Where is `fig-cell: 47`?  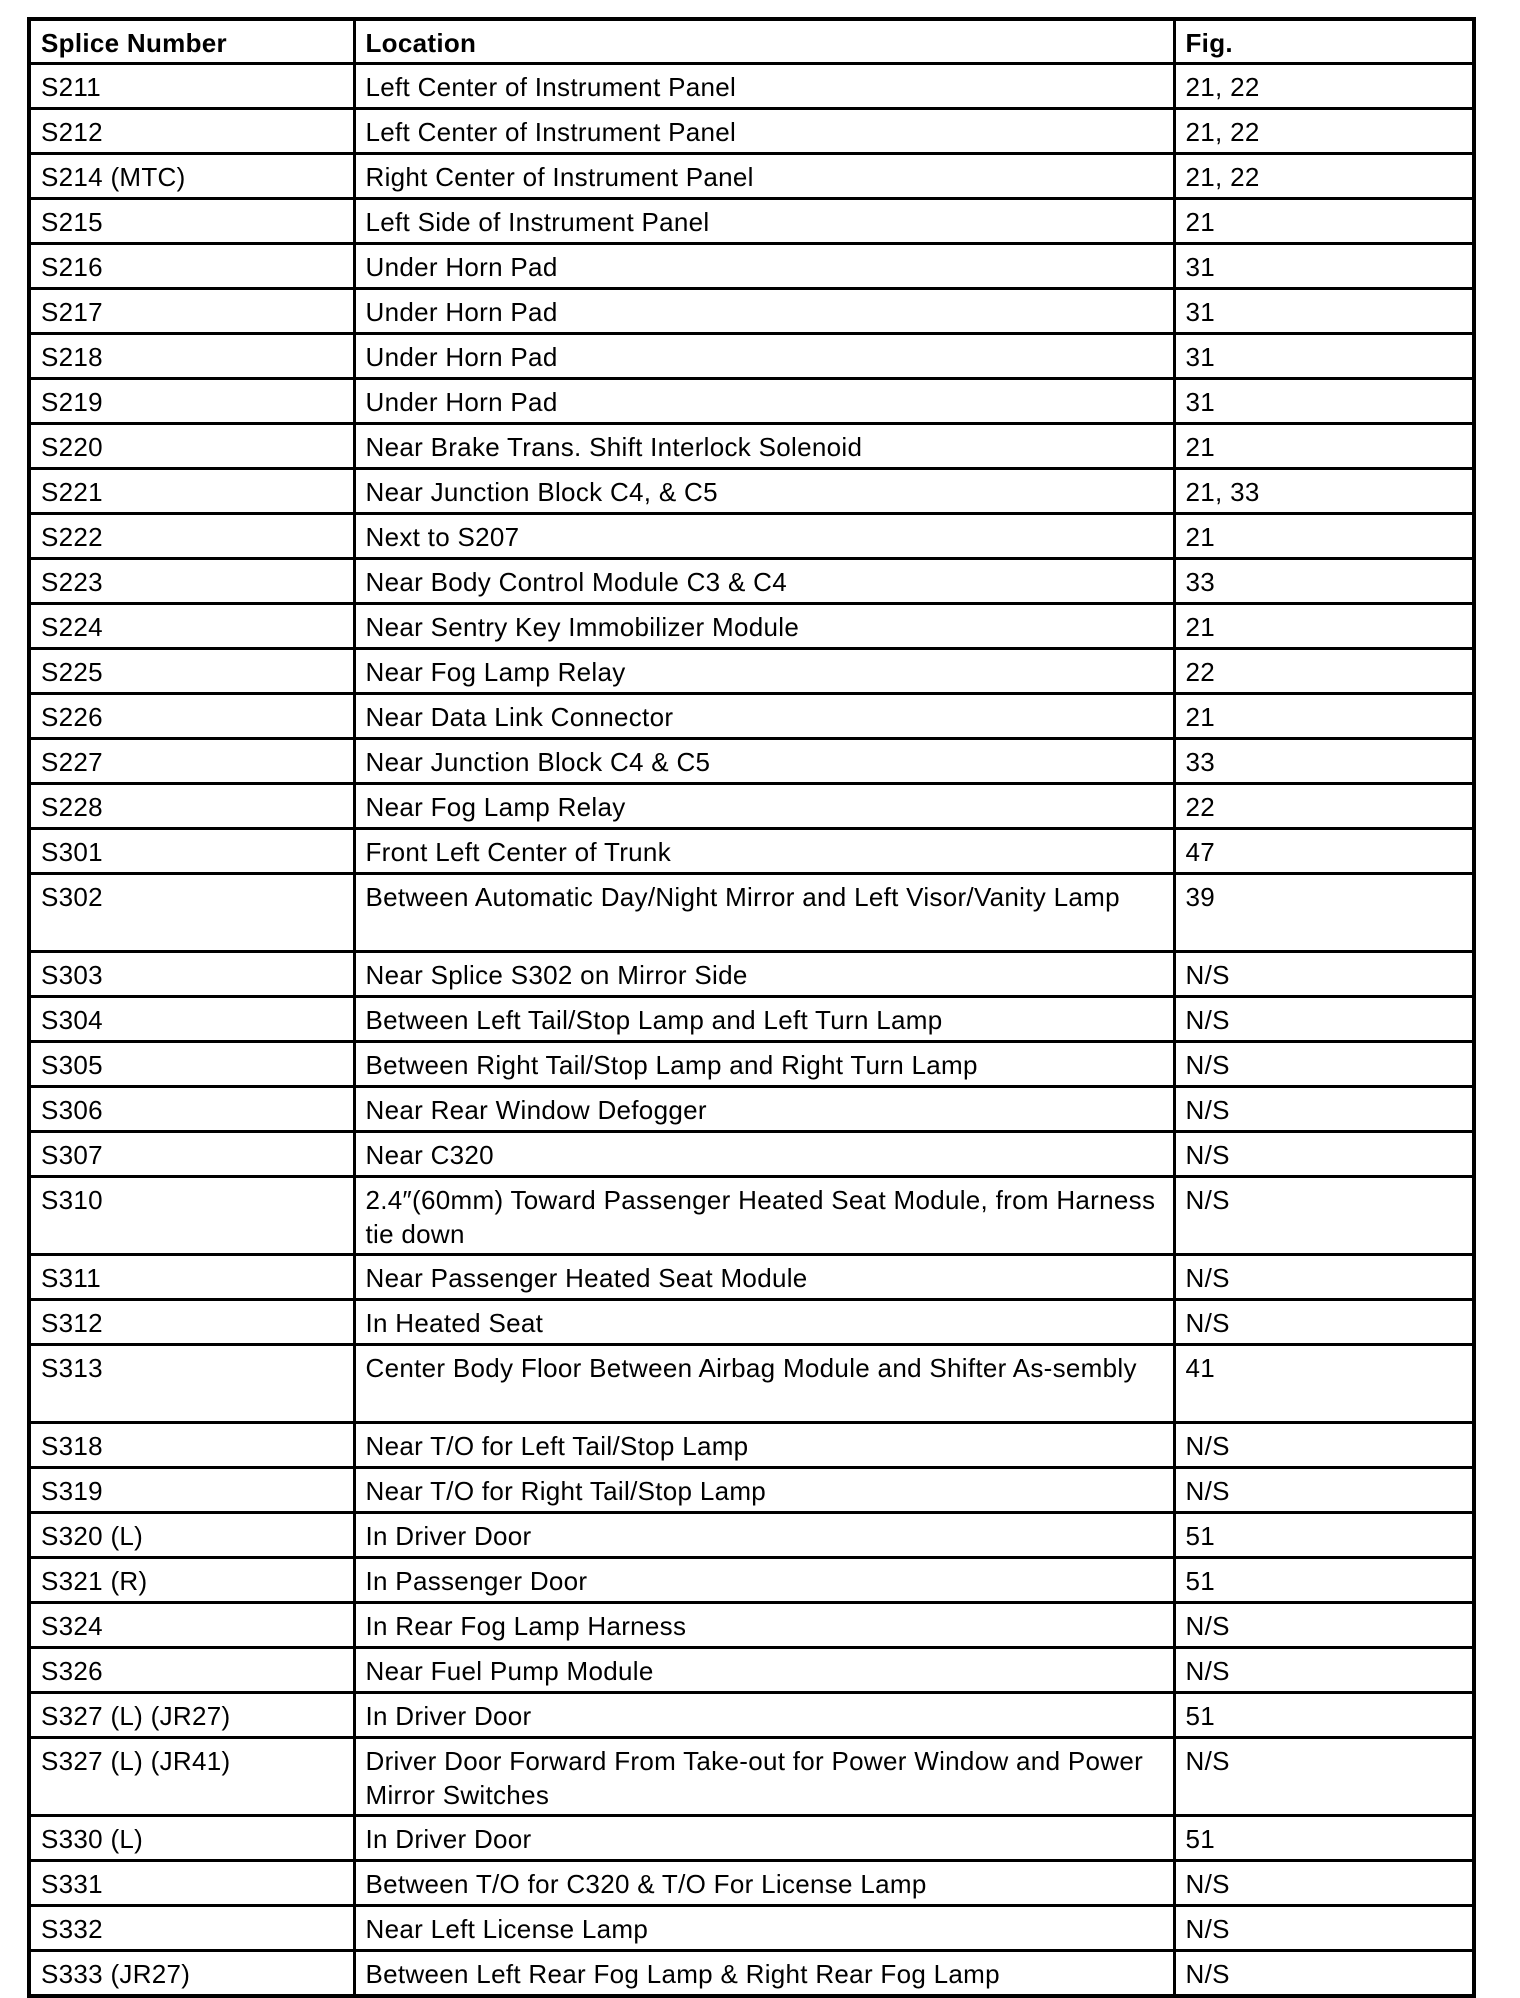 fig-cell: 47 is located at coordinates (1324, 851).